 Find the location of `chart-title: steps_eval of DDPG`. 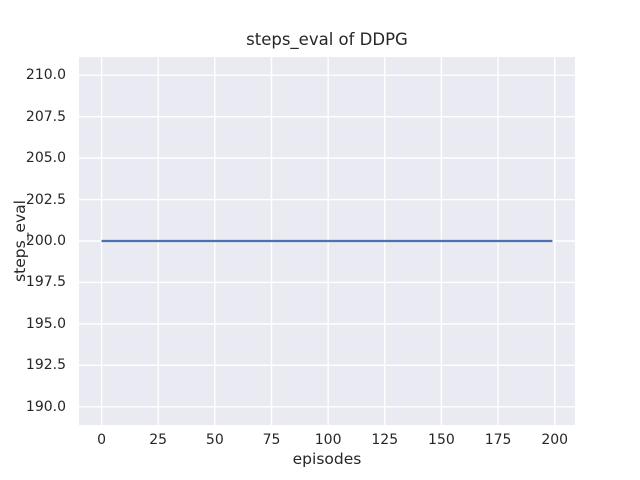

chart-title: steps_eval of DDPG is located at coordinates (327, 39).